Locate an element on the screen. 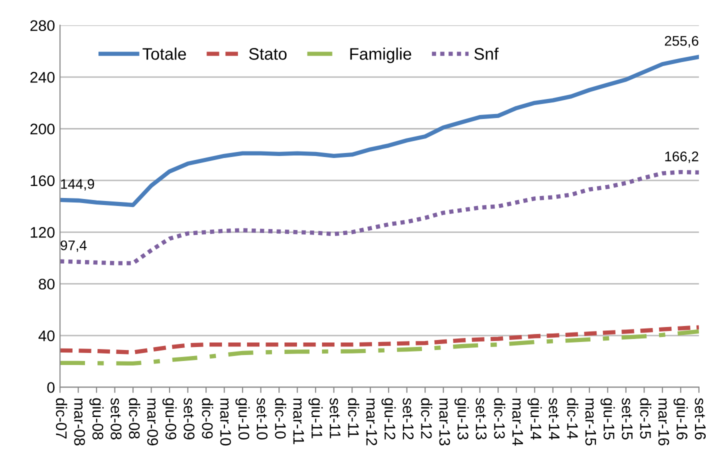 This screenshot has width=706, height=461. x-tick-label: dic-07 is located at coordinates (62, 418).